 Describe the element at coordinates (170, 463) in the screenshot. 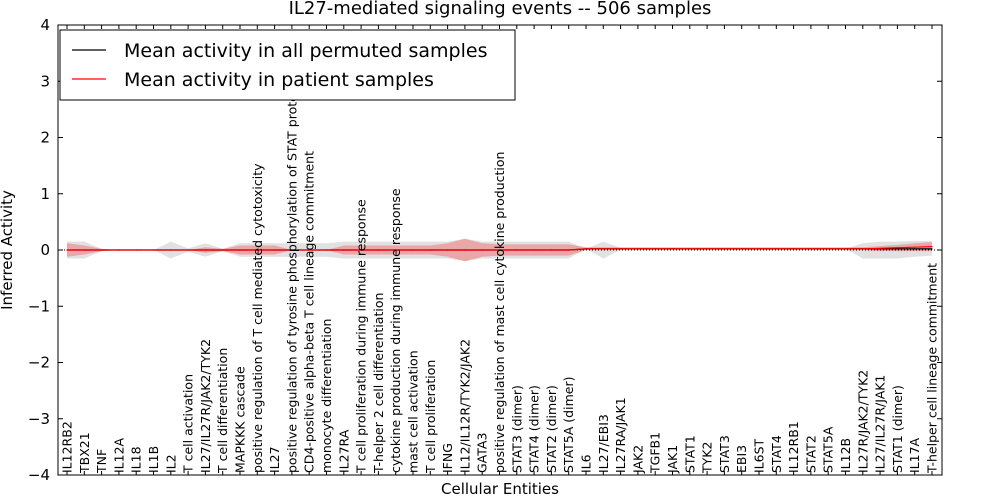

I see `x-tick-label: IL2` at that location.